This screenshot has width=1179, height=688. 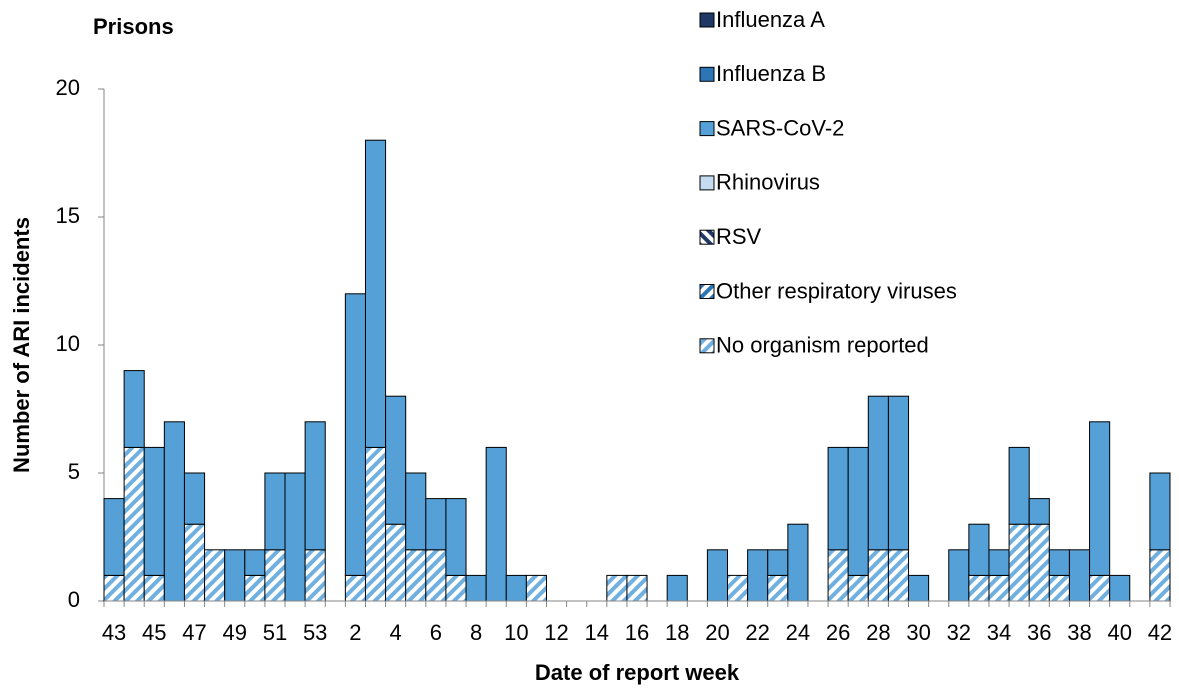 I want to click on x-tick-label: 2, so click(x=355, y=632).